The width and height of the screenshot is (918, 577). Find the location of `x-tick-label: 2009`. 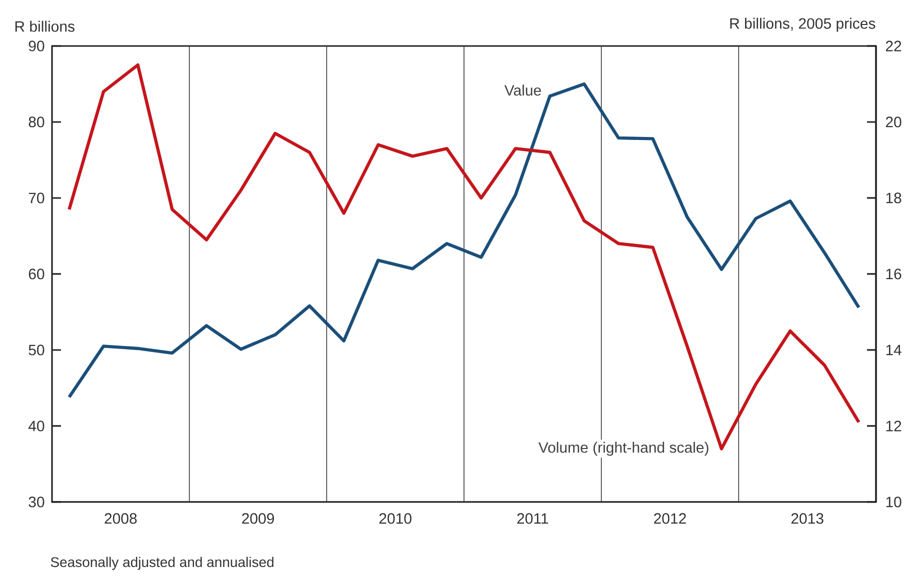

x-tick-label: 2009 is located at coordinates (258, 518).